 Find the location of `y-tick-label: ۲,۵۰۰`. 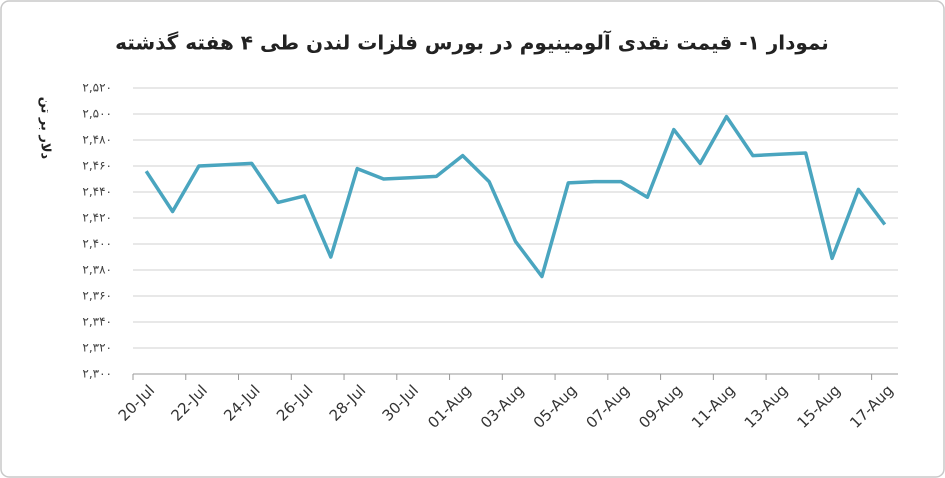

y-tick-label: ۲,۵۰۰ is located at coordinates (97, 114).